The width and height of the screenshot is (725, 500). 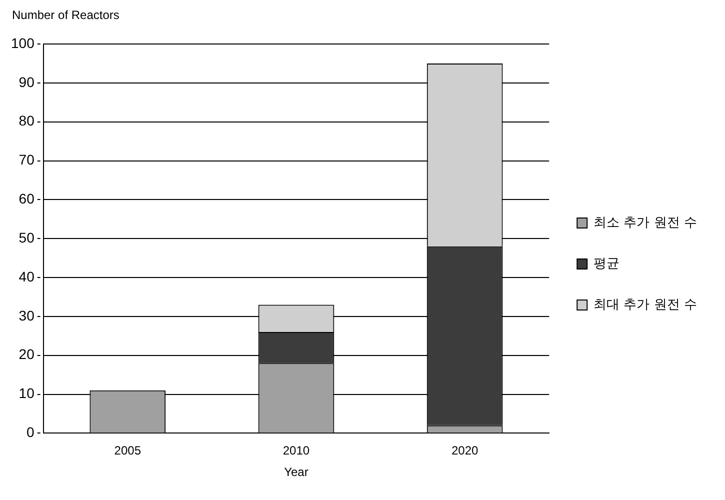 What do you see at coordinates (464, 451) in the screenshot?
I see `x-tick-label: 2020` at bounding box center [464, 451].